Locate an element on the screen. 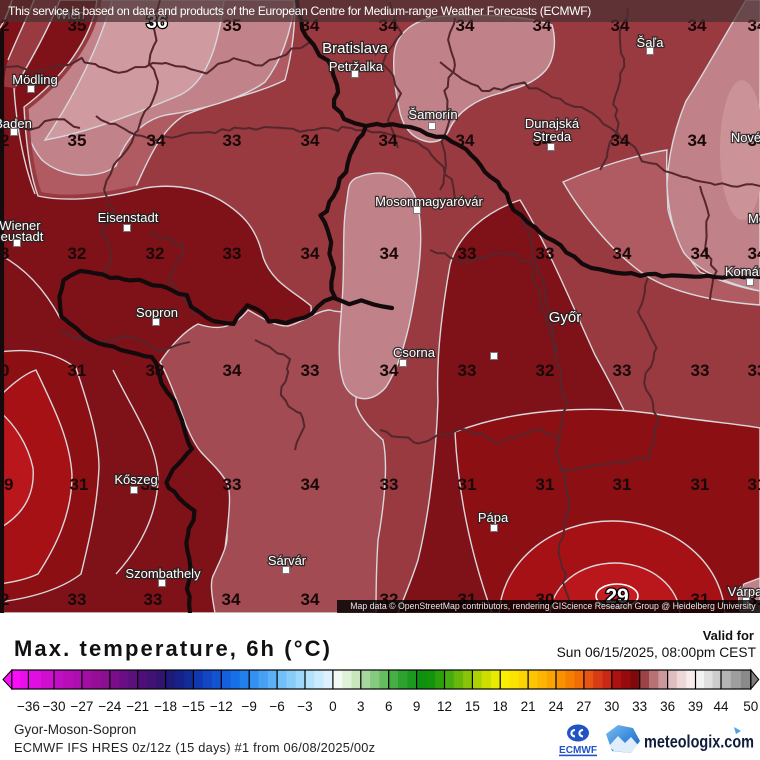 Image resolution: width=760 pixels, height=760 pixels. svg-text: meteologix.com is located at coordinates (699, 742).